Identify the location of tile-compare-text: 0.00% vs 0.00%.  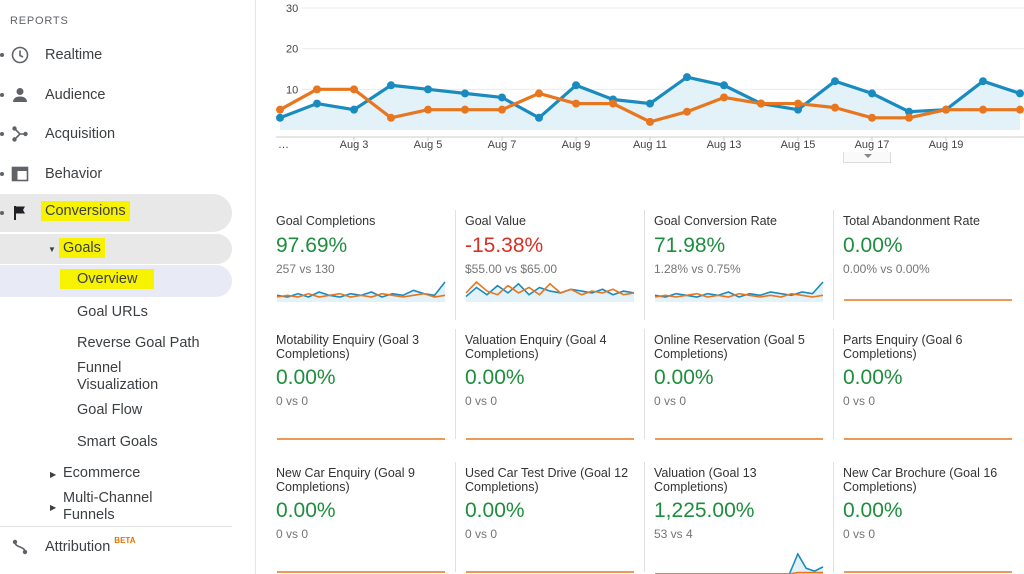
(886, 269).